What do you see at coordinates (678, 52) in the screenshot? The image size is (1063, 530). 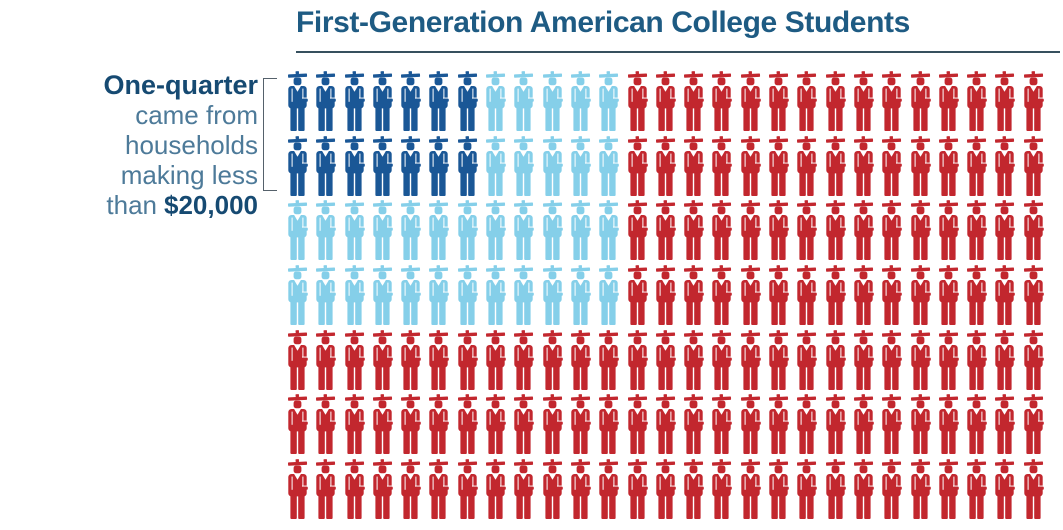 I see `title-underline` at bounding box center [678, 52].